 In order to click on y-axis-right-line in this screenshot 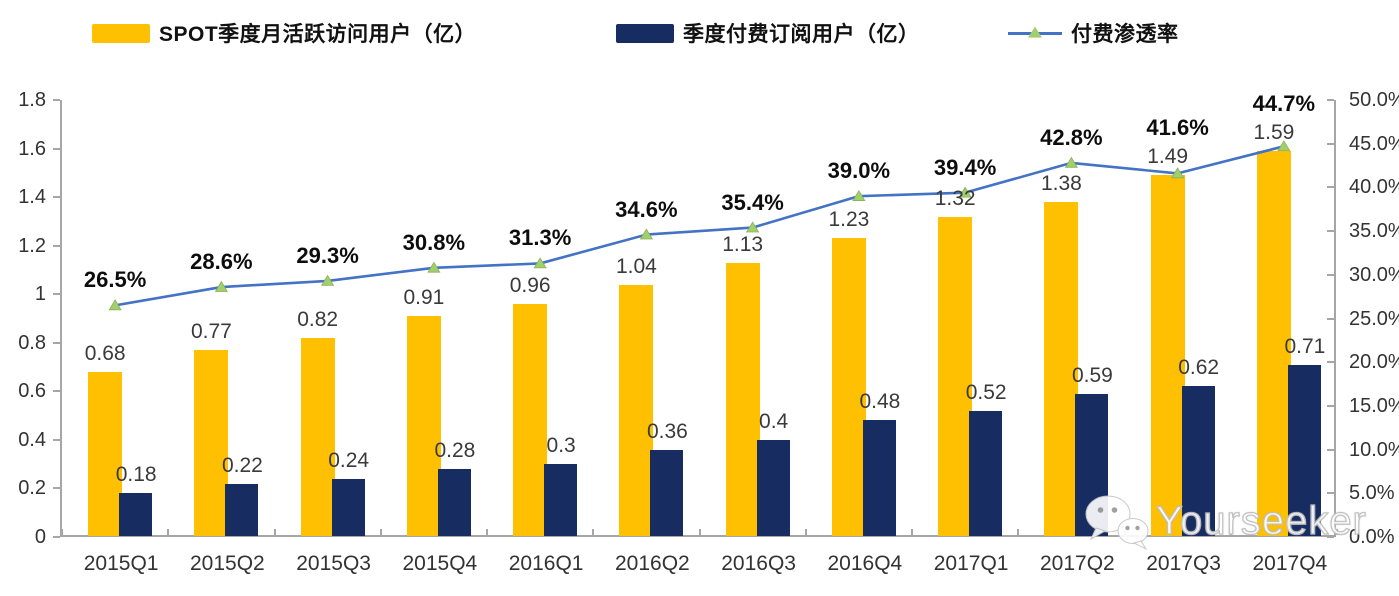, I will do `click(1335, 318)`.